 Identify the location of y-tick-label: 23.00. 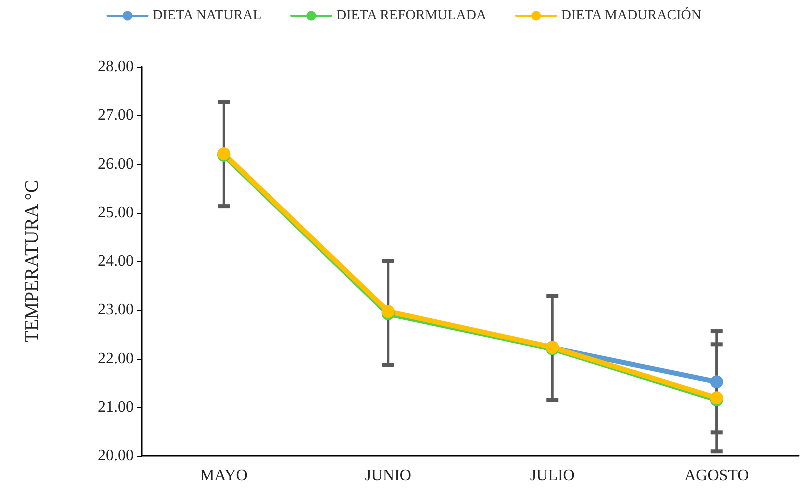
(116, 310).